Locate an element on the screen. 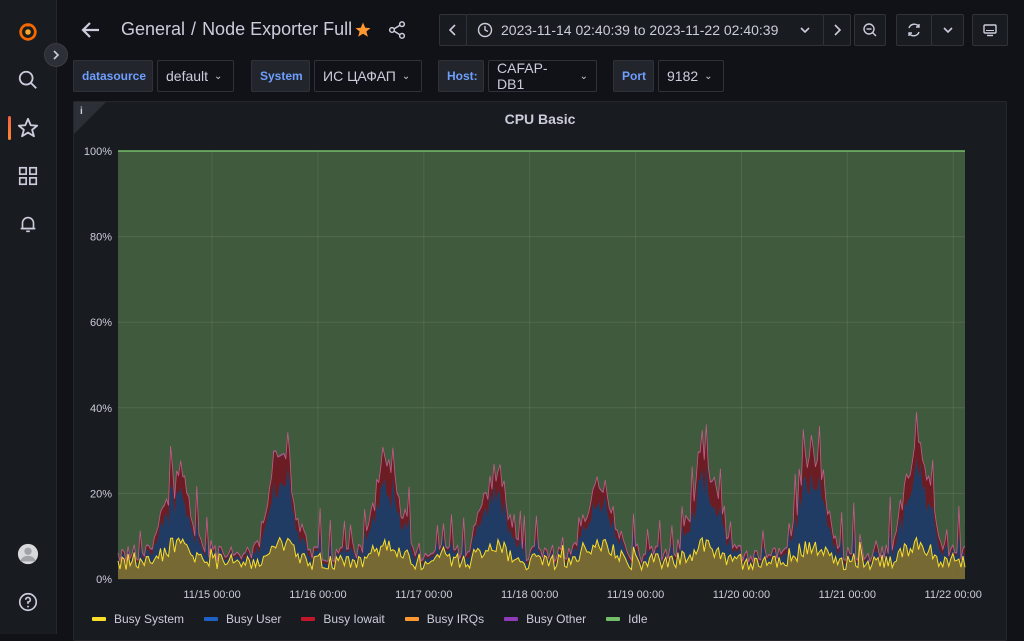 This screenshot has width=1024, height=641. x-tick-label: 11/16 00:00 is located at coordinates (317, 595).